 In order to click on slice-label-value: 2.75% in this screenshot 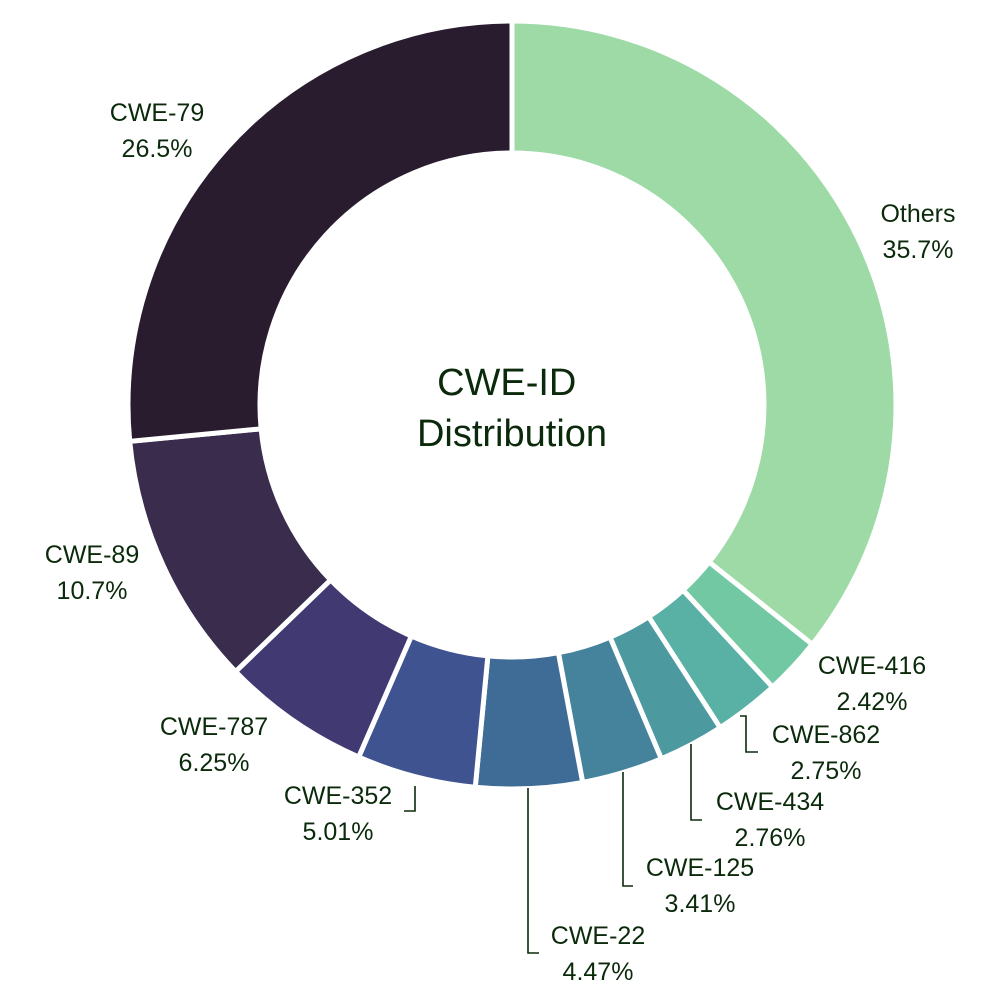, I will do `click(826, 771)`.